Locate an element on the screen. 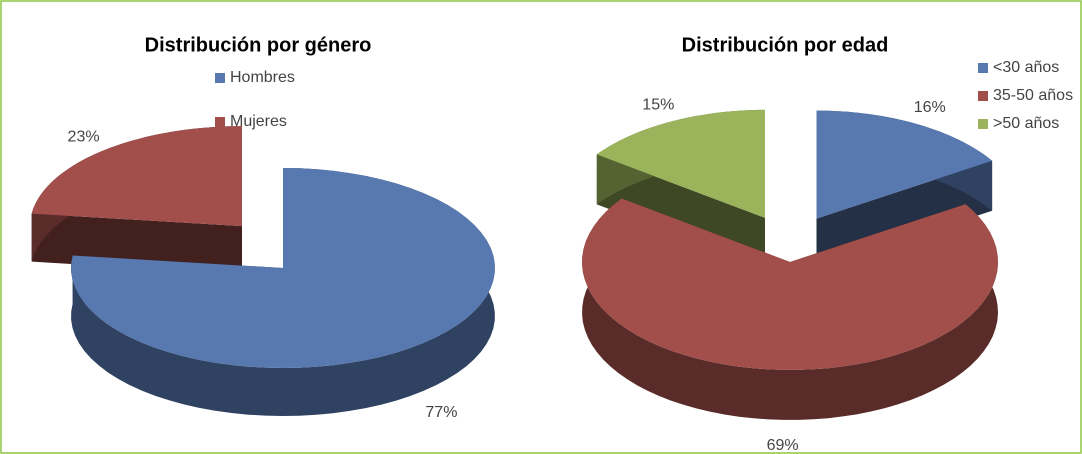 This screenshot has height=454, width=1082. legend-label: Mujeres is located at coordinates (258, 121).